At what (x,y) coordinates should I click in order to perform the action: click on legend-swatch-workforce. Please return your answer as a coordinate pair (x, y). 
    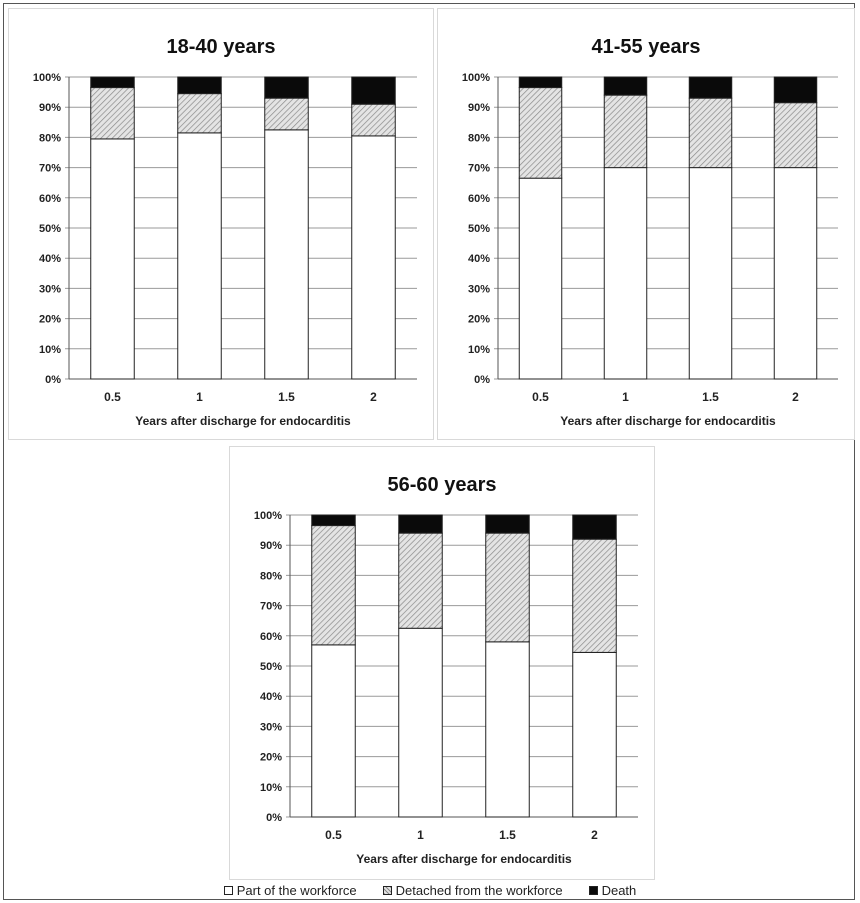
    Looking at the image, I should click on (228, 890).